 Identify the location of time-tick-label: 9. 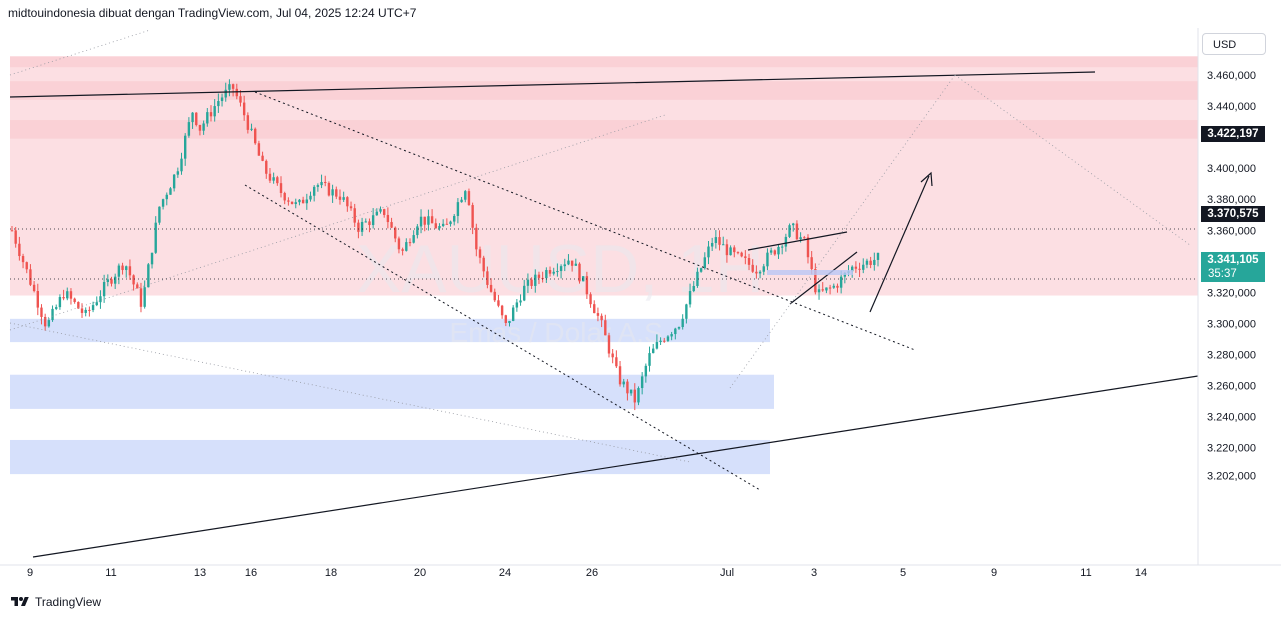
(30, 573).